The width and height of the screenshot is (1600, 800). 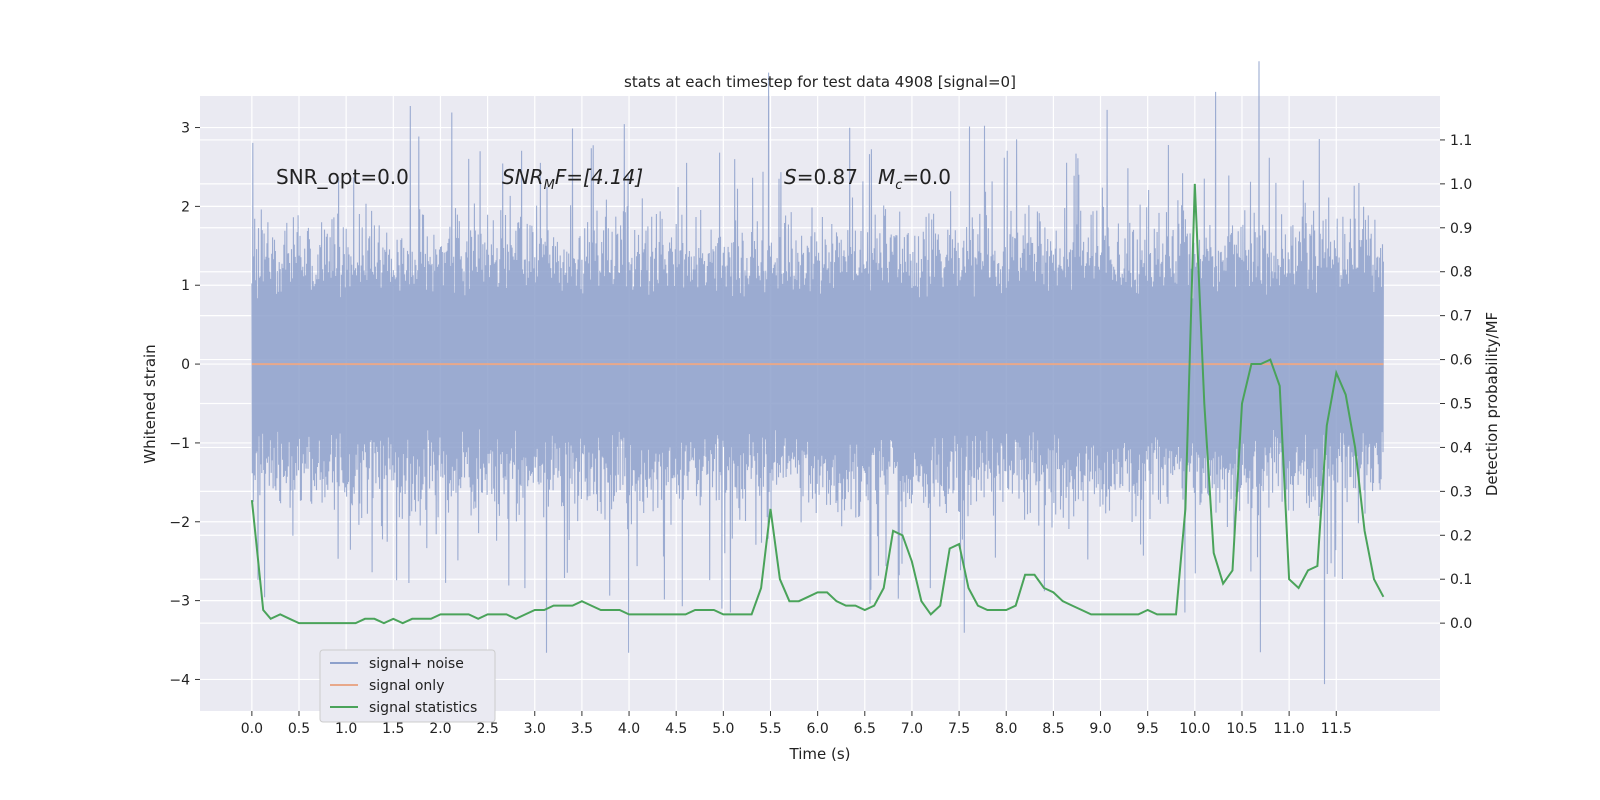 I want to click on legend-box, so click(x=407, y=686).